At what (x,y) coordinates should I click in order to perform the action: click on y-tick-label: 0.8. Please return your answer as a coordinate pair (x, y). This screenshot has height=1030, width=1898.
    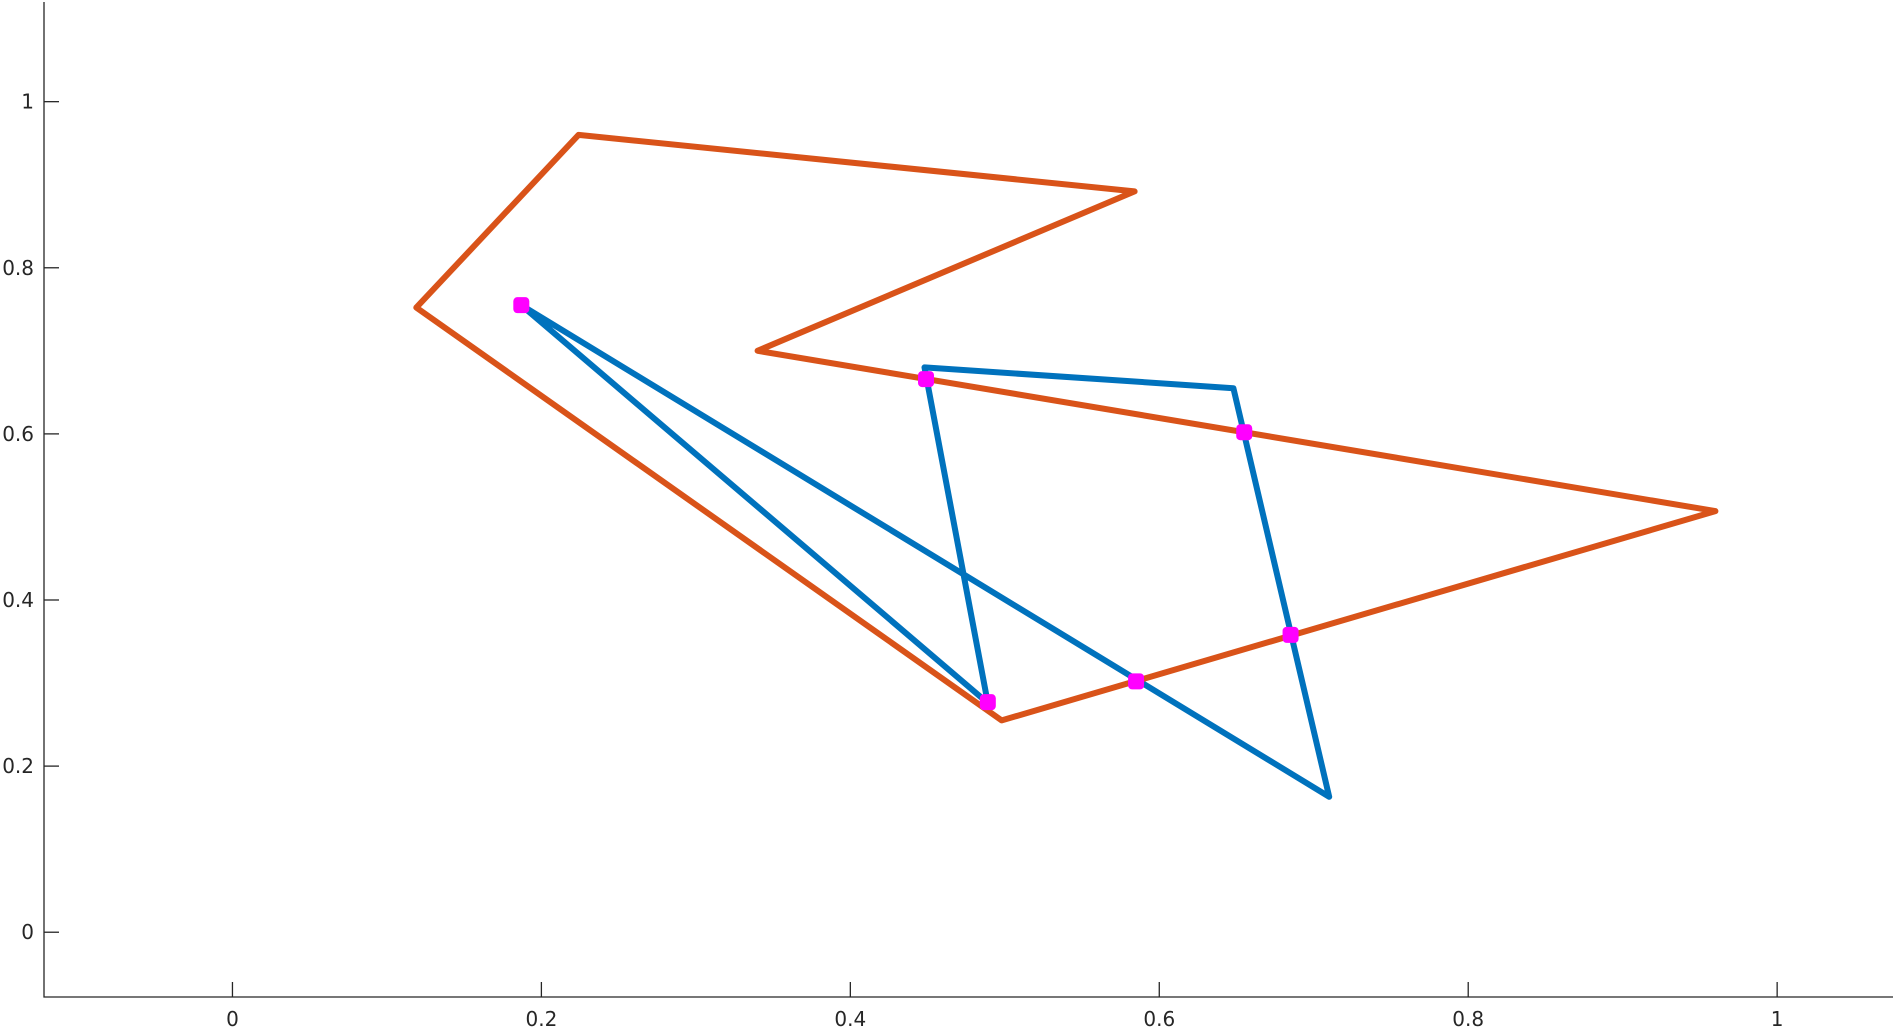
    Looking at the image, I should click on (18, 268).